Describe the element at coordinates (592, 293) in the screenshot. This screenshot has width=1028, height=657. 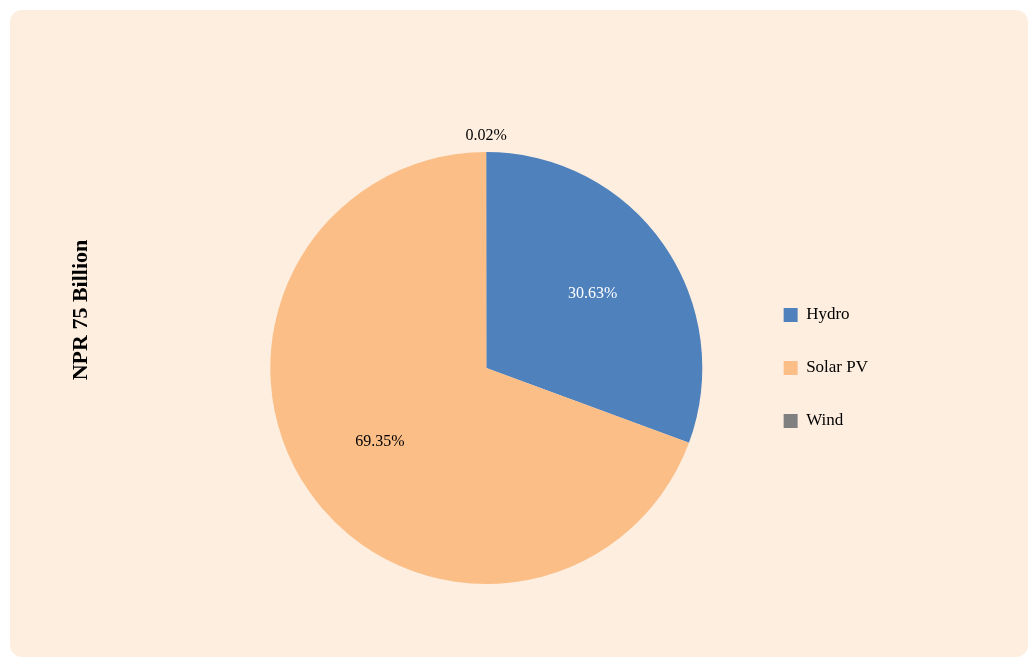
I see `data-label: 30.63%` at that location.